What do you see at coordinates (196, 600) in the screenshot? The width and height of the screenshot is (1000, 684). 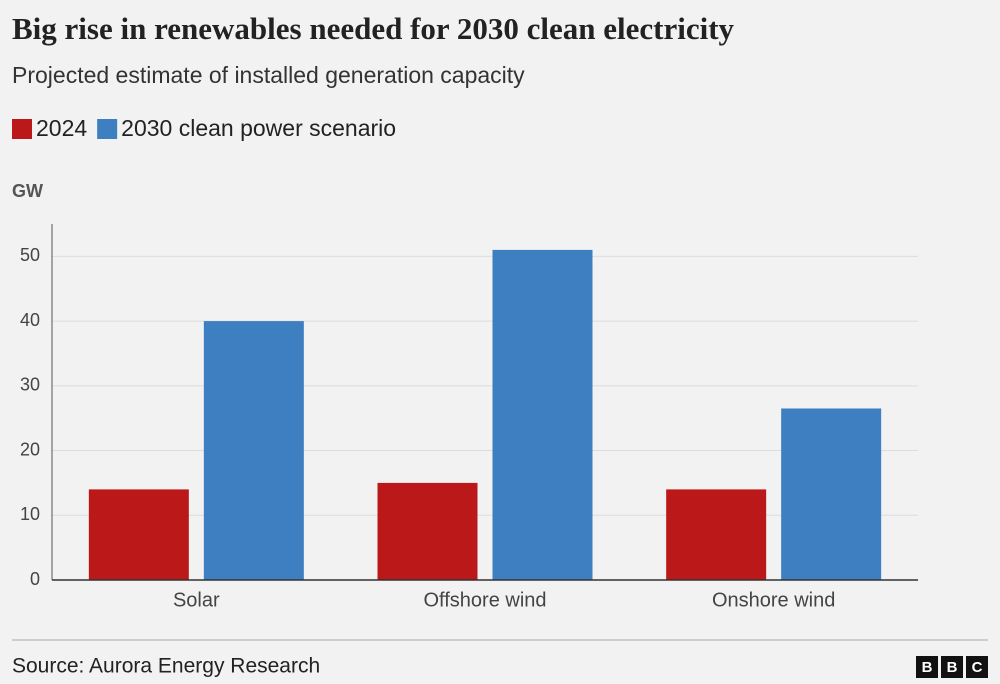 I see `x-tick-label: Solar` at bounding box center [196, 600].